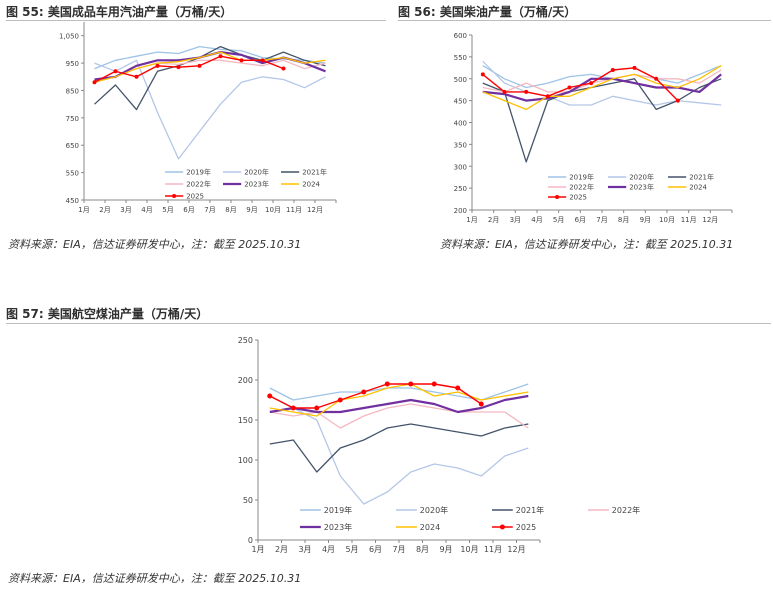 Image resolution: width=773 pixels, height=595 pixels. Describe the element at coordinates (245, 420) in the screenshot. I see `y-tick-label: 150` at that location.